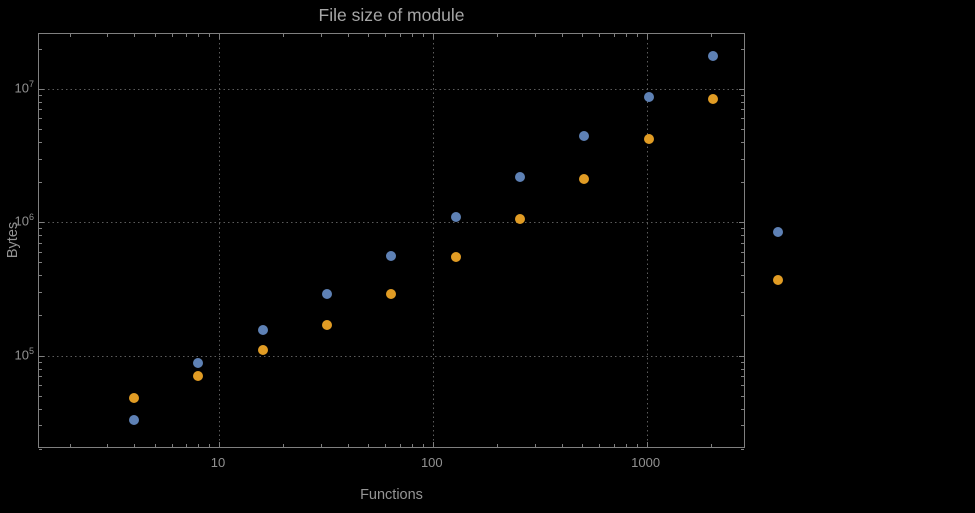  Describe the element at coordinates (647, 240) in the screenshot. I see `x-gridline` at that location.